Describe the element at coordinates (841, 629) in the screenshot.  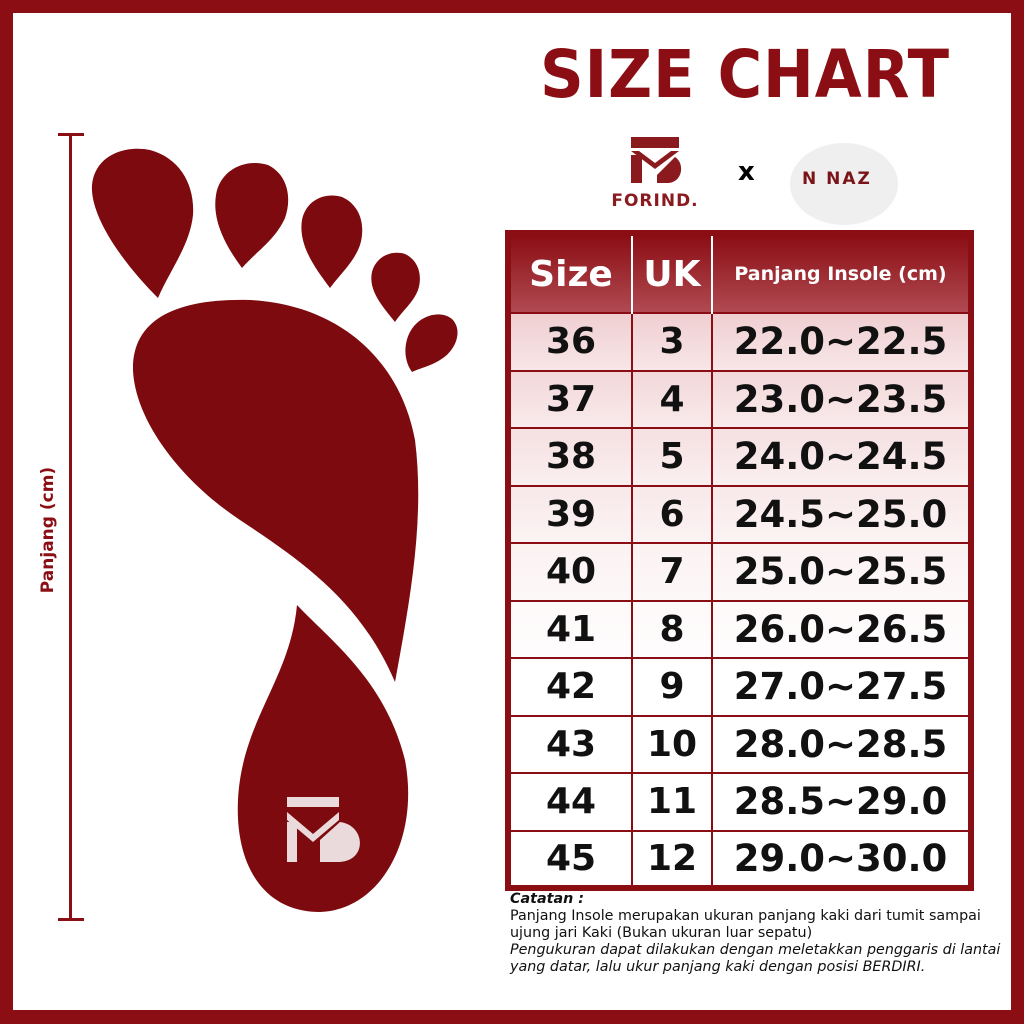
I see `cell-insole: 26.0~26.5` at that location.